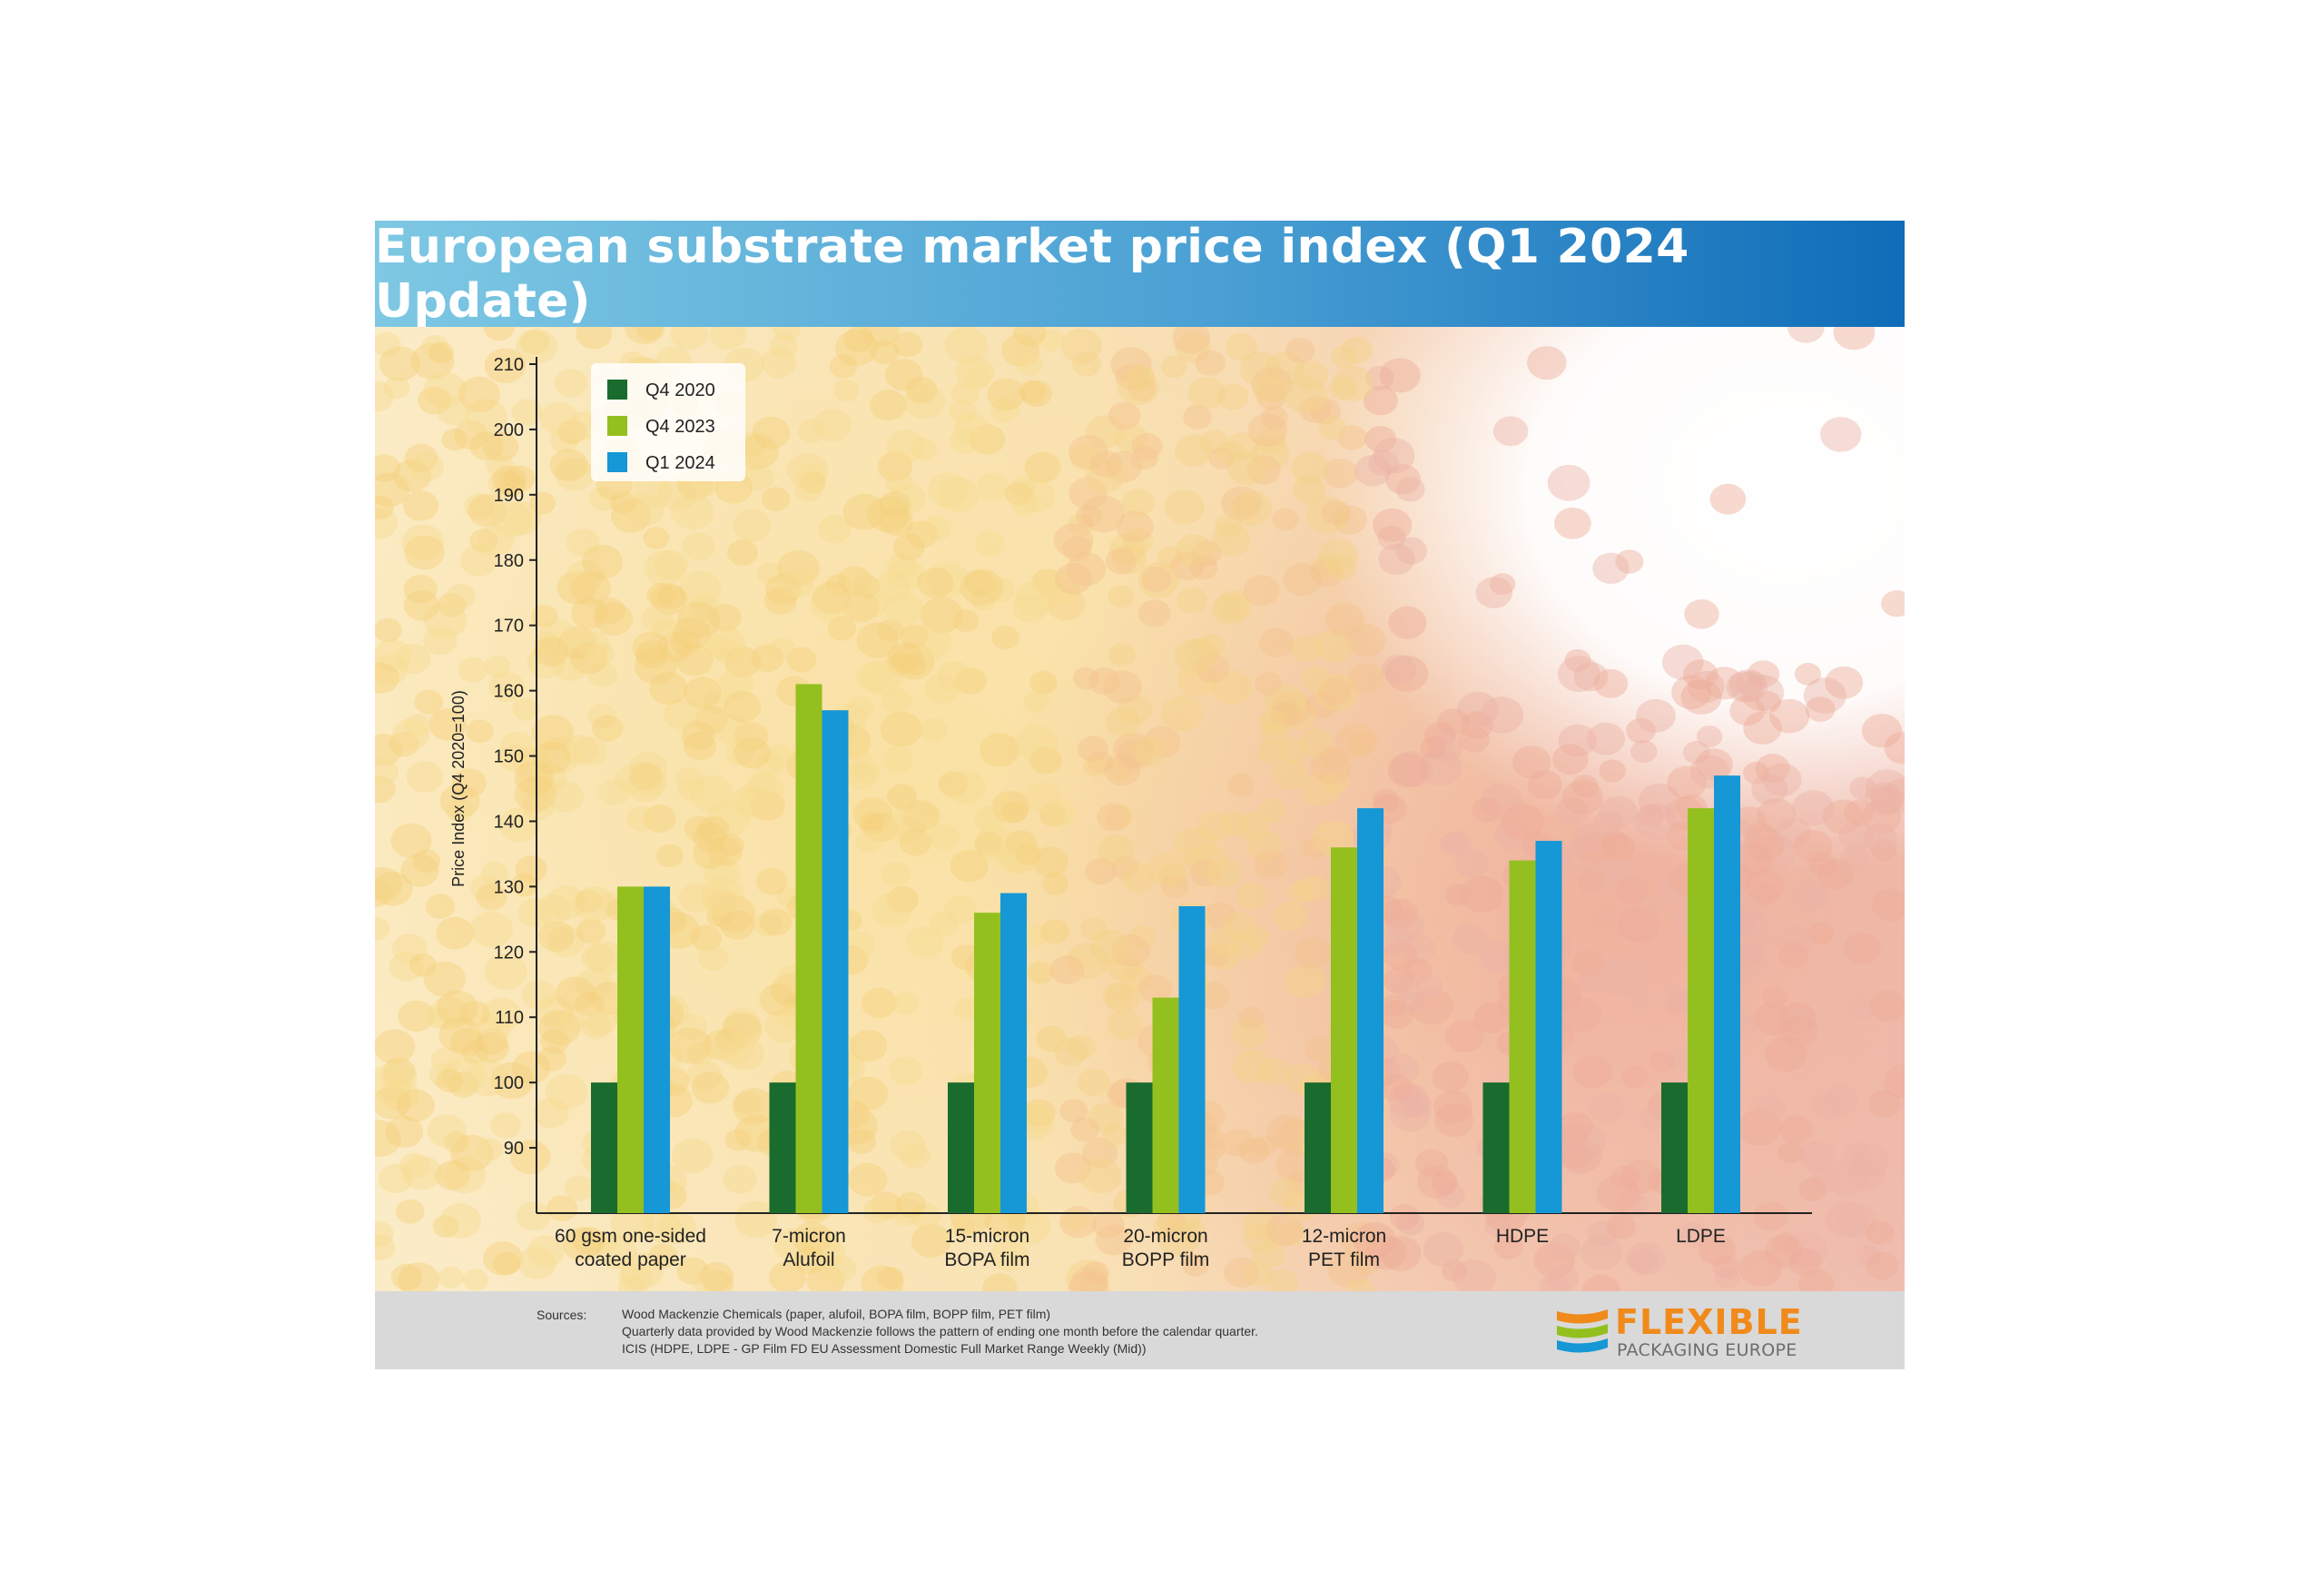 The width and height of the screenshot is (2324, 1570). What do you see at coordinates (1344, 1259) in the screenshot?
I see `x-tick-label: PET film` at bounding box center [1344, 1259].